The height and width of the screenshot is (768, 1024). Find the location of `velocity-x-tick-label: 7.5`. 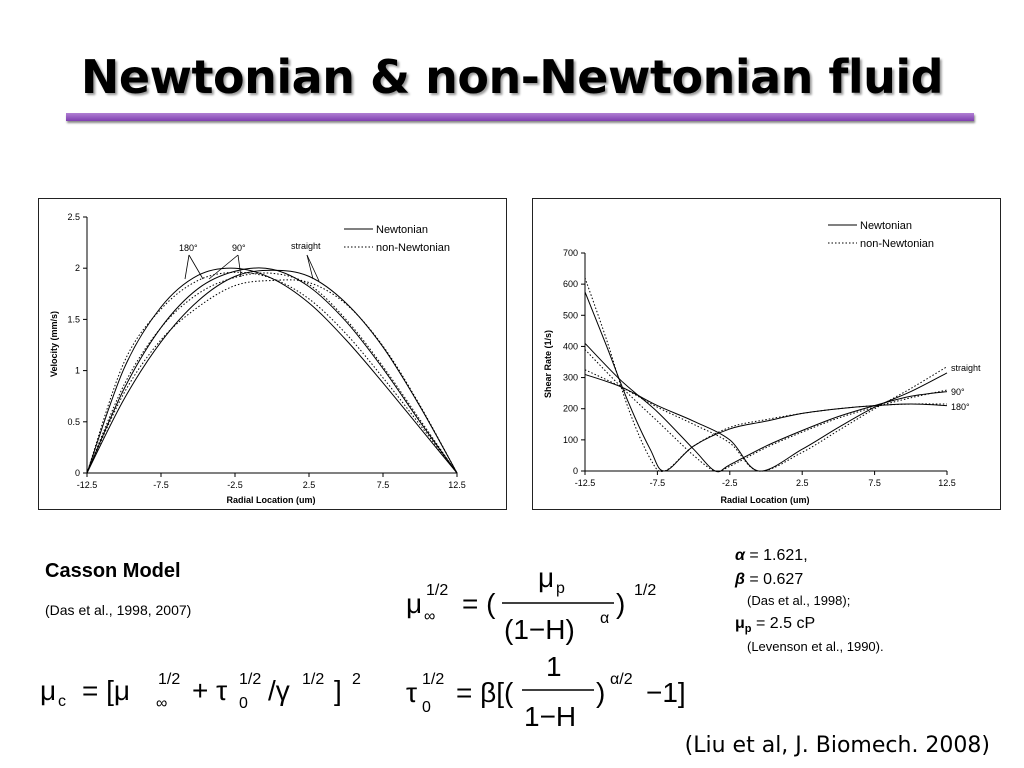

velocity-x-tick-label: 7.5 is located at coordinates (383, 485).